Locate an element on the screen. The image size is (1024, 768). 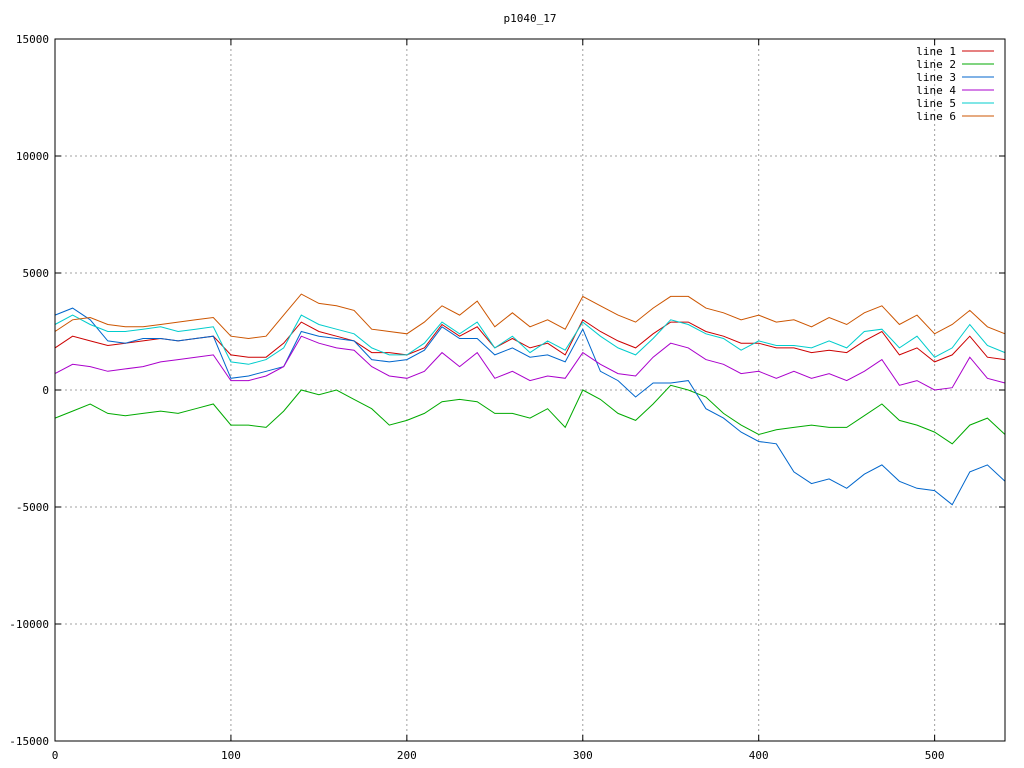
legend-label: line 2 is located at coordinates (936, 64).